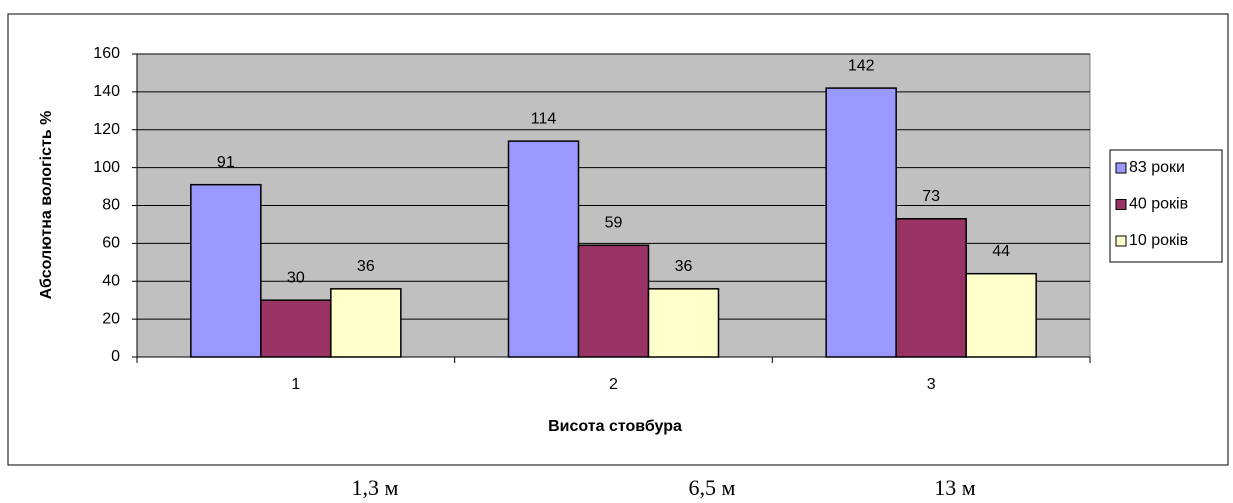  What do you see at coordinates (111, 318) in the screenshot?
I see `y-tick-label: 20` at bounding box center [111, 318].